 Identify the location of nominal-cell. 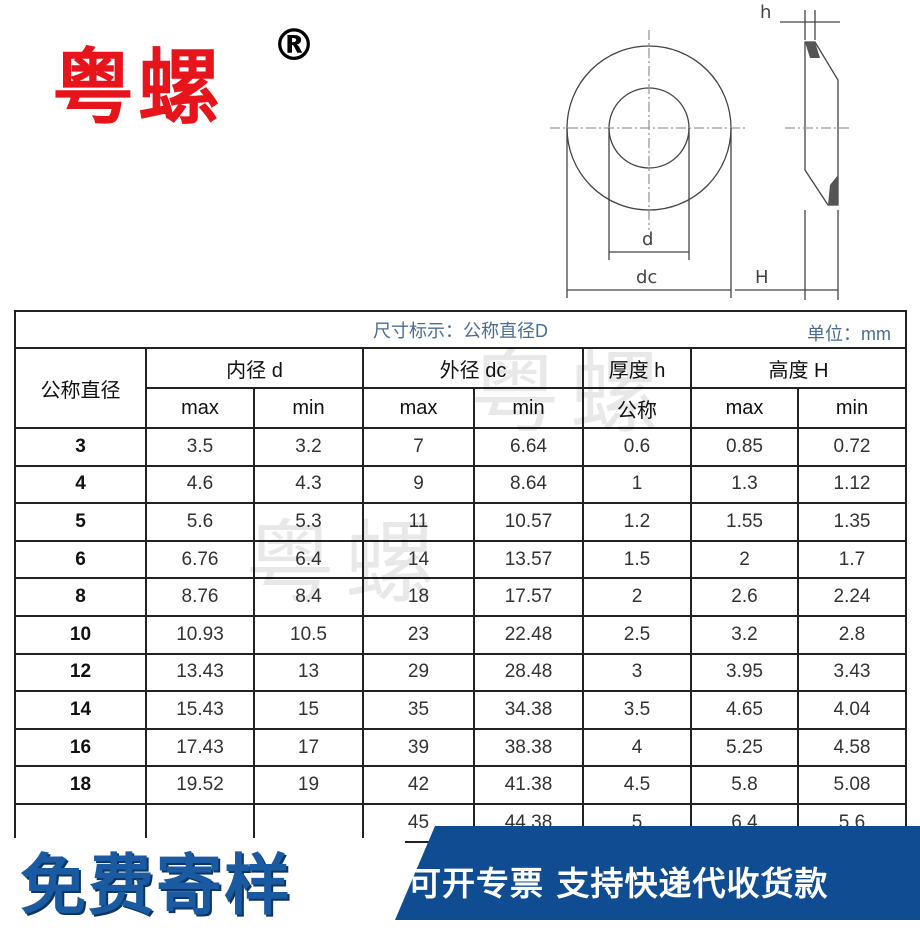
(80, 822).